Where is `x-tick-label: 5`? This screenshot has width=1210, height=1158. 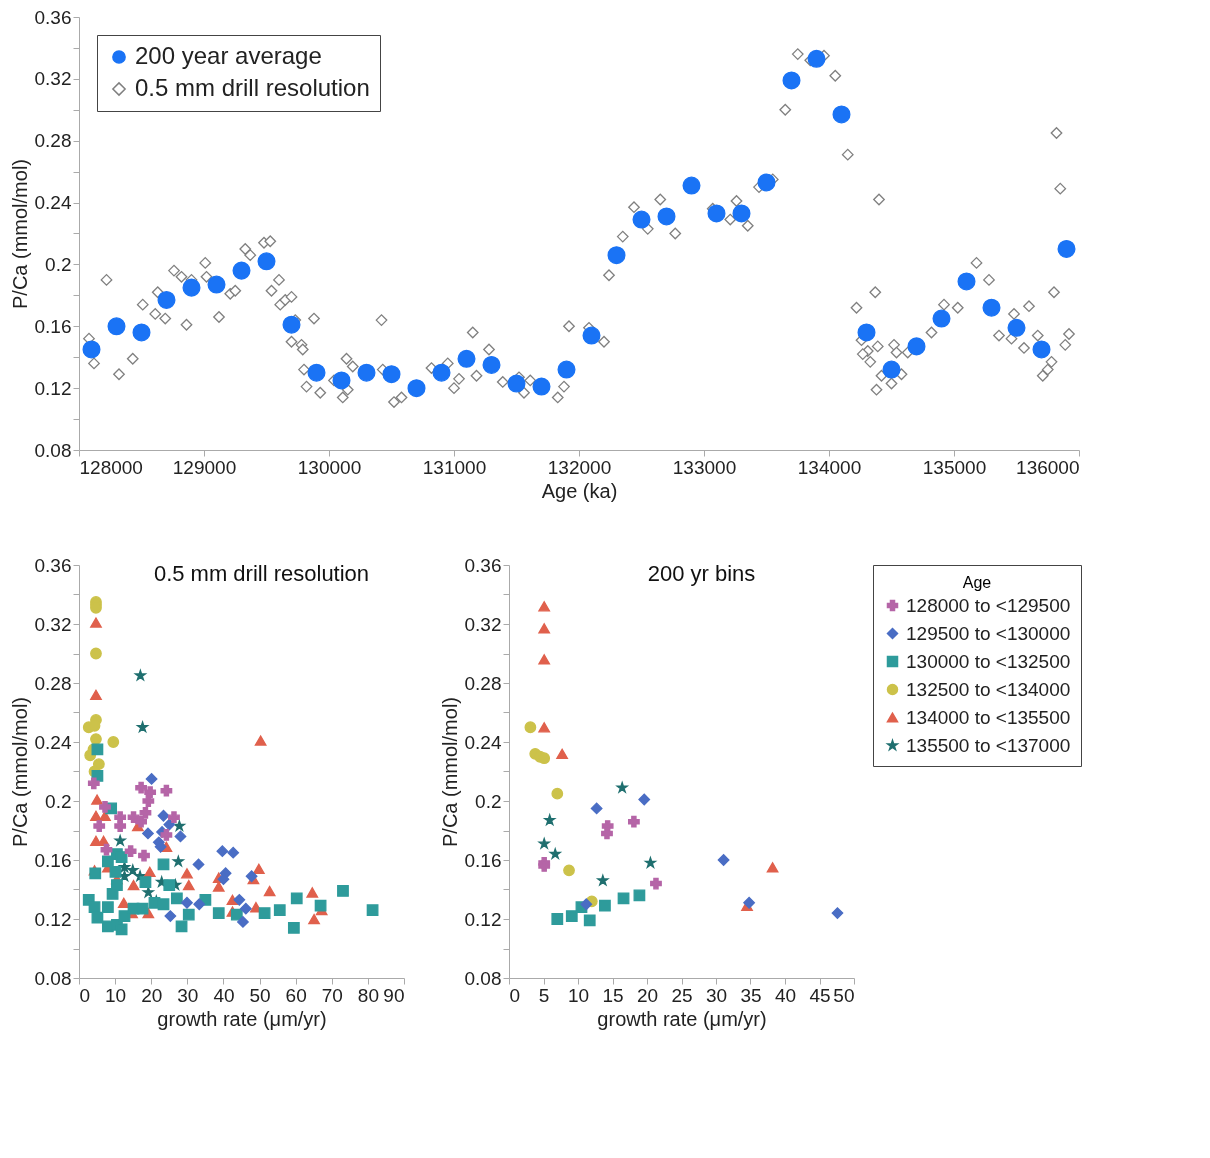
x-tick-label: 5 is located at coordinates (544, 995).